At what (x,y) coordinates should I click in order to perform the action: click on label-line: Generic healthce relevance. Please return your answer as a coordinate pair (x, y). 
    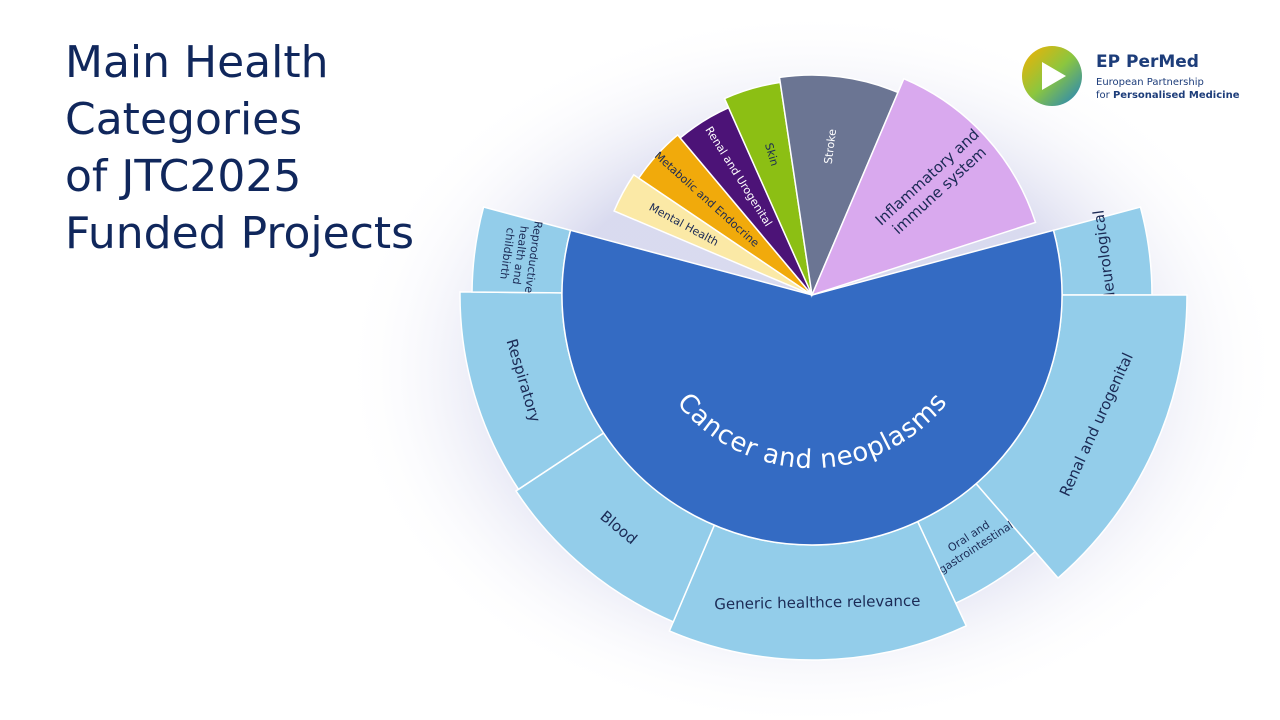
    Looking at the image, I should click on (817, 602).